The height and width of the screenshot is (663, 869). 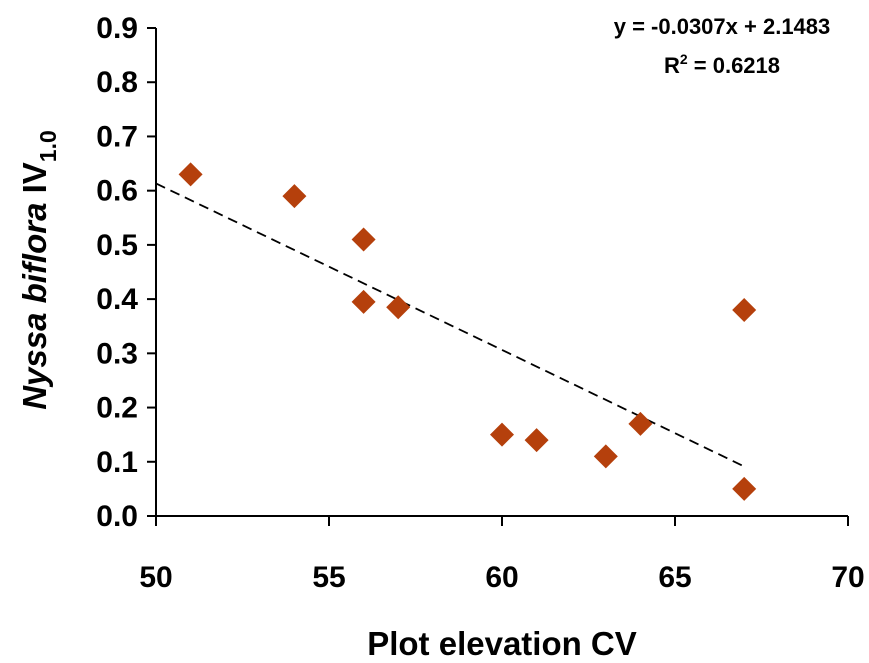 What do you see at coordinates (847, 577) in the screenshot?
I see `x-tick-label: 70` at bounding box center [847, 577].